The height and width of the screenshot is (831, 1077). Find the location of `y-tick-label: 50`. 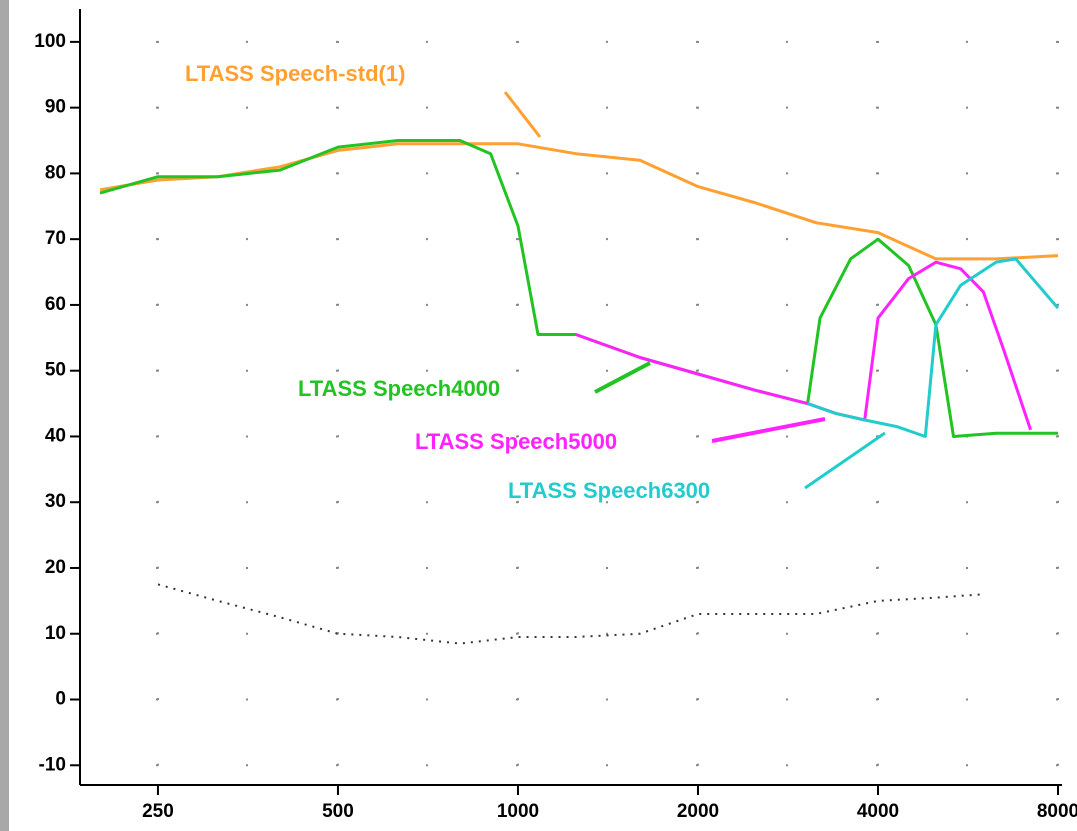

y-tick-label: 50 is located at coordinates (55, 370).